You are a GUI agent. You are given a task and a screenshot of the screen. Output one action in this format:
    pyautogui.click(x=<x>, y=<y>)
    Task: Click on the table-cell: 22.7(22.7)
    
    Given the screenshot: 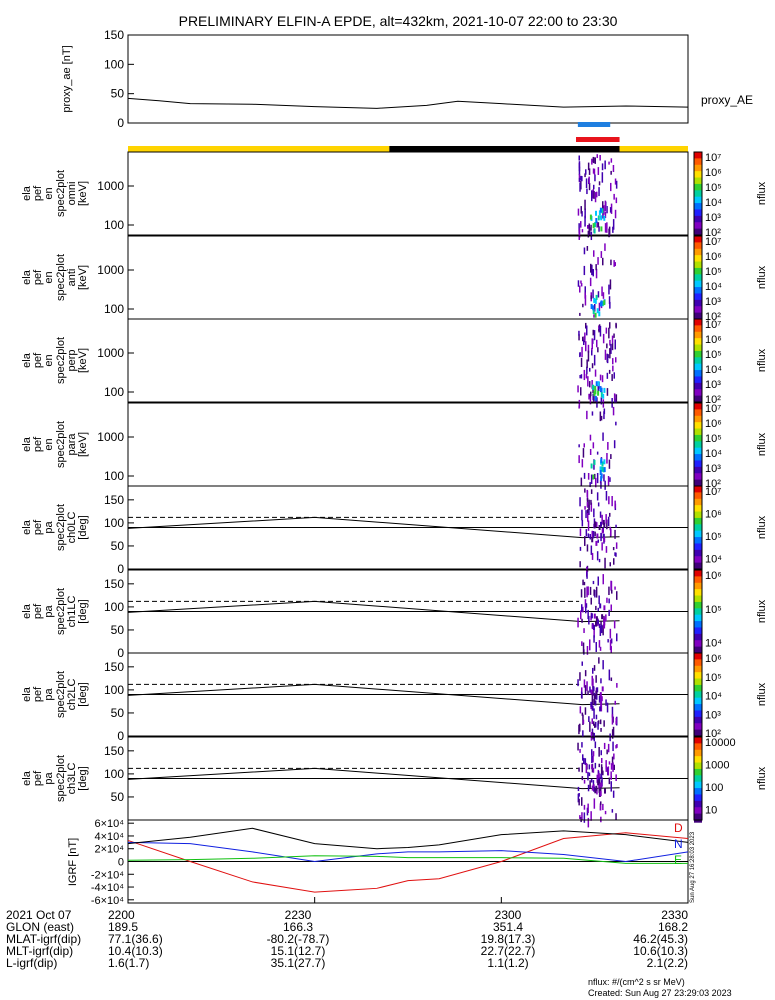 What is the action you would take?
    pyautogui.click(x=508, y=951)
    